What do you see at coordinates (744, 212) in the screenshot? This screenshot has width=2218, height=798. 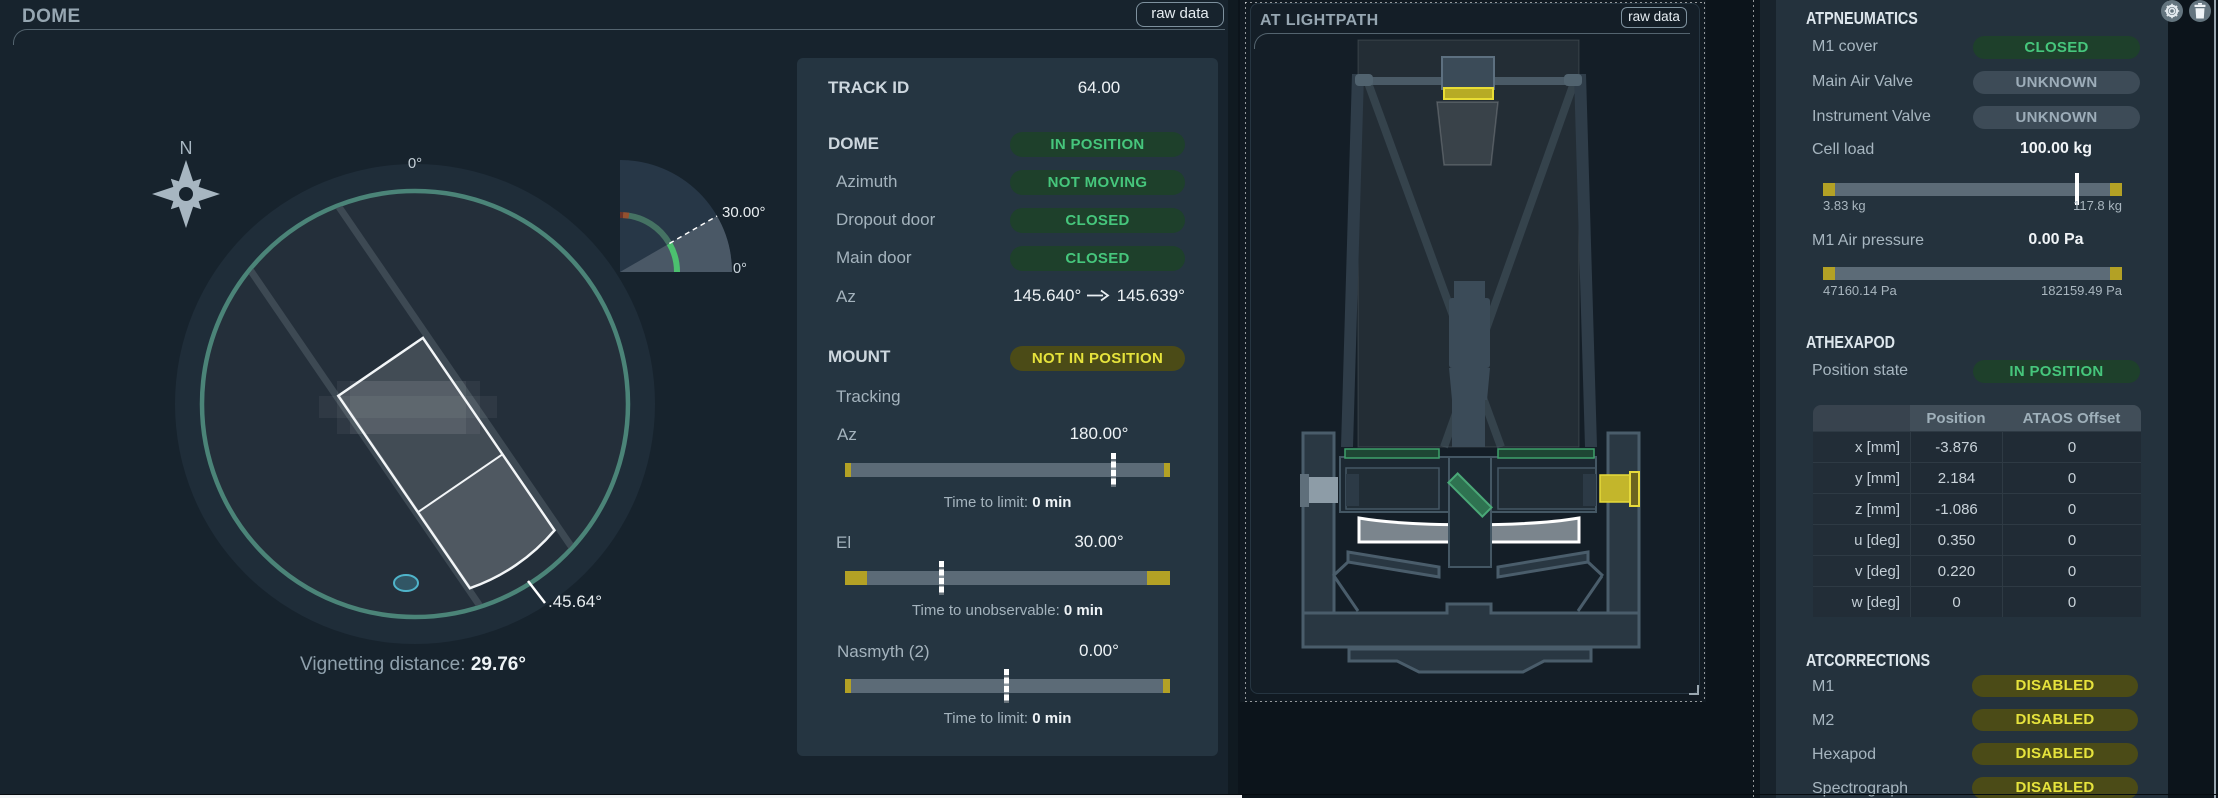 I see `svg-text: 30.00°` at bounding box center [744, 212].